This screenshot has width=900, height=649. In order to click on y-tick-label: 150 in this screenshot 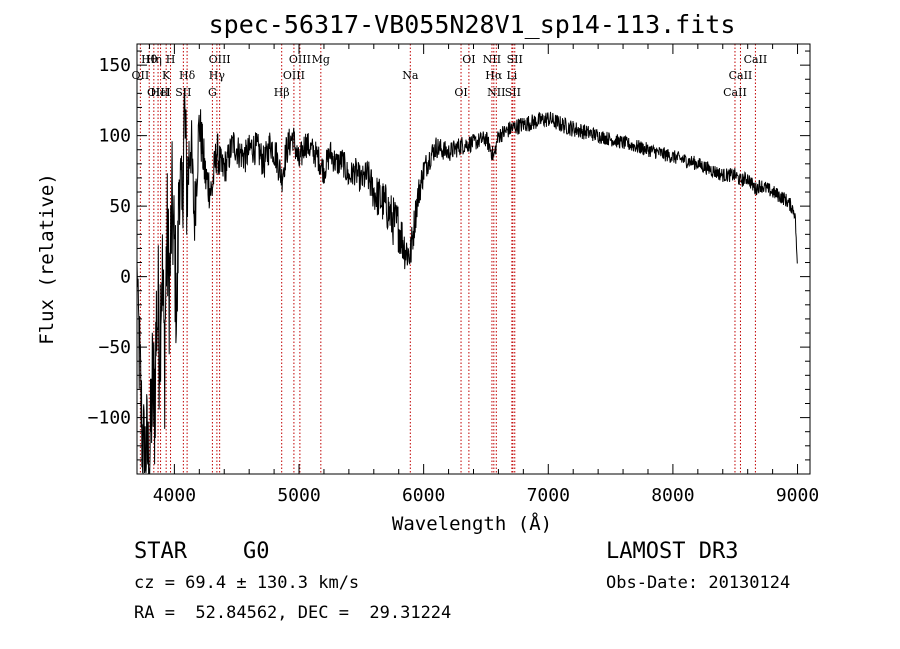, I will do `click(114, 65)`.